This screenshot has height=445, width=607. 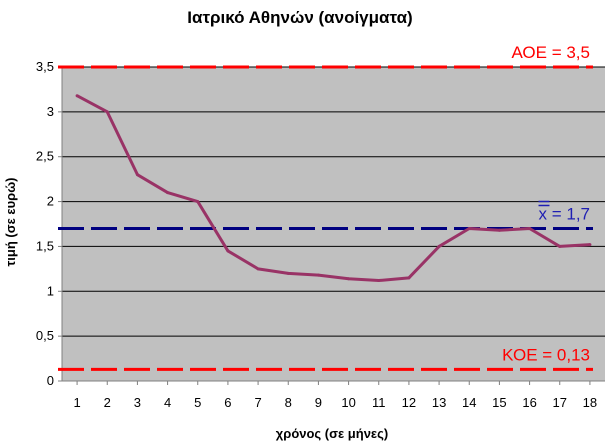 I want to click on y-tick-label: 2,5, so click(x=45, y=156).